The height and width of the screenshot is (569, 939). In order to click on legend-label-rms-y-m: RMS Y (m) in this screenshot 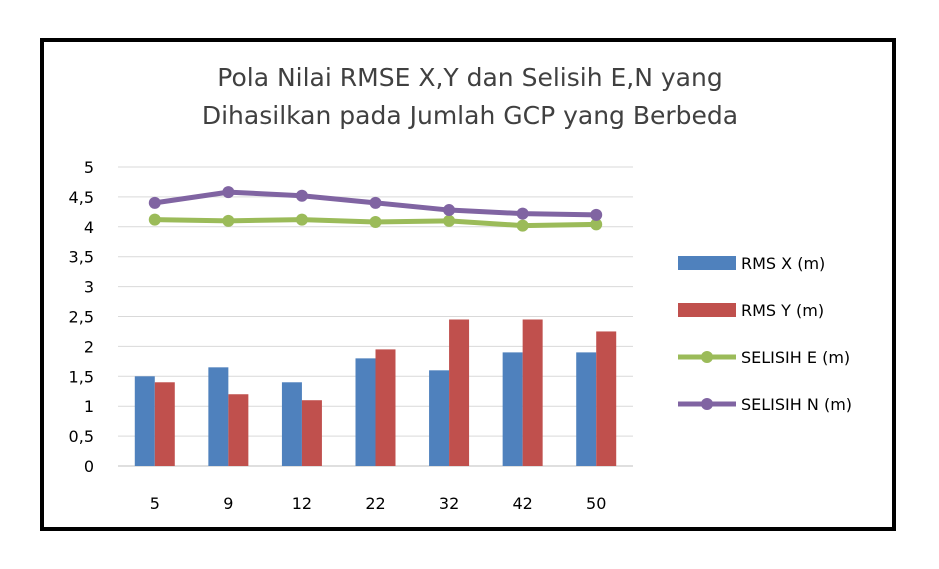, I will do `click(782, 310)`.